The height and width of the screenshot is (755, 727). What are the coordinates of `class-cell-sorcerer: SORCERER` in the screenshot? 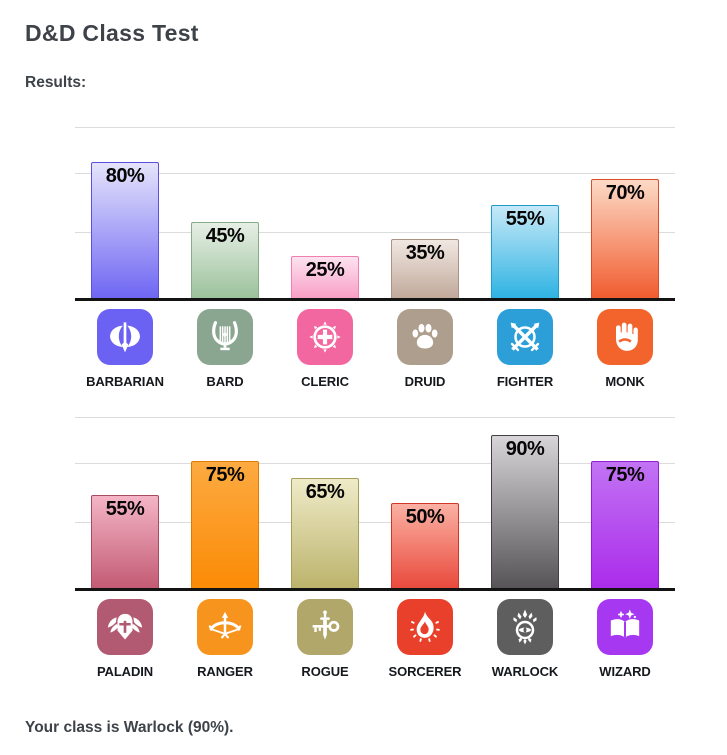 It's located at (425, 639).